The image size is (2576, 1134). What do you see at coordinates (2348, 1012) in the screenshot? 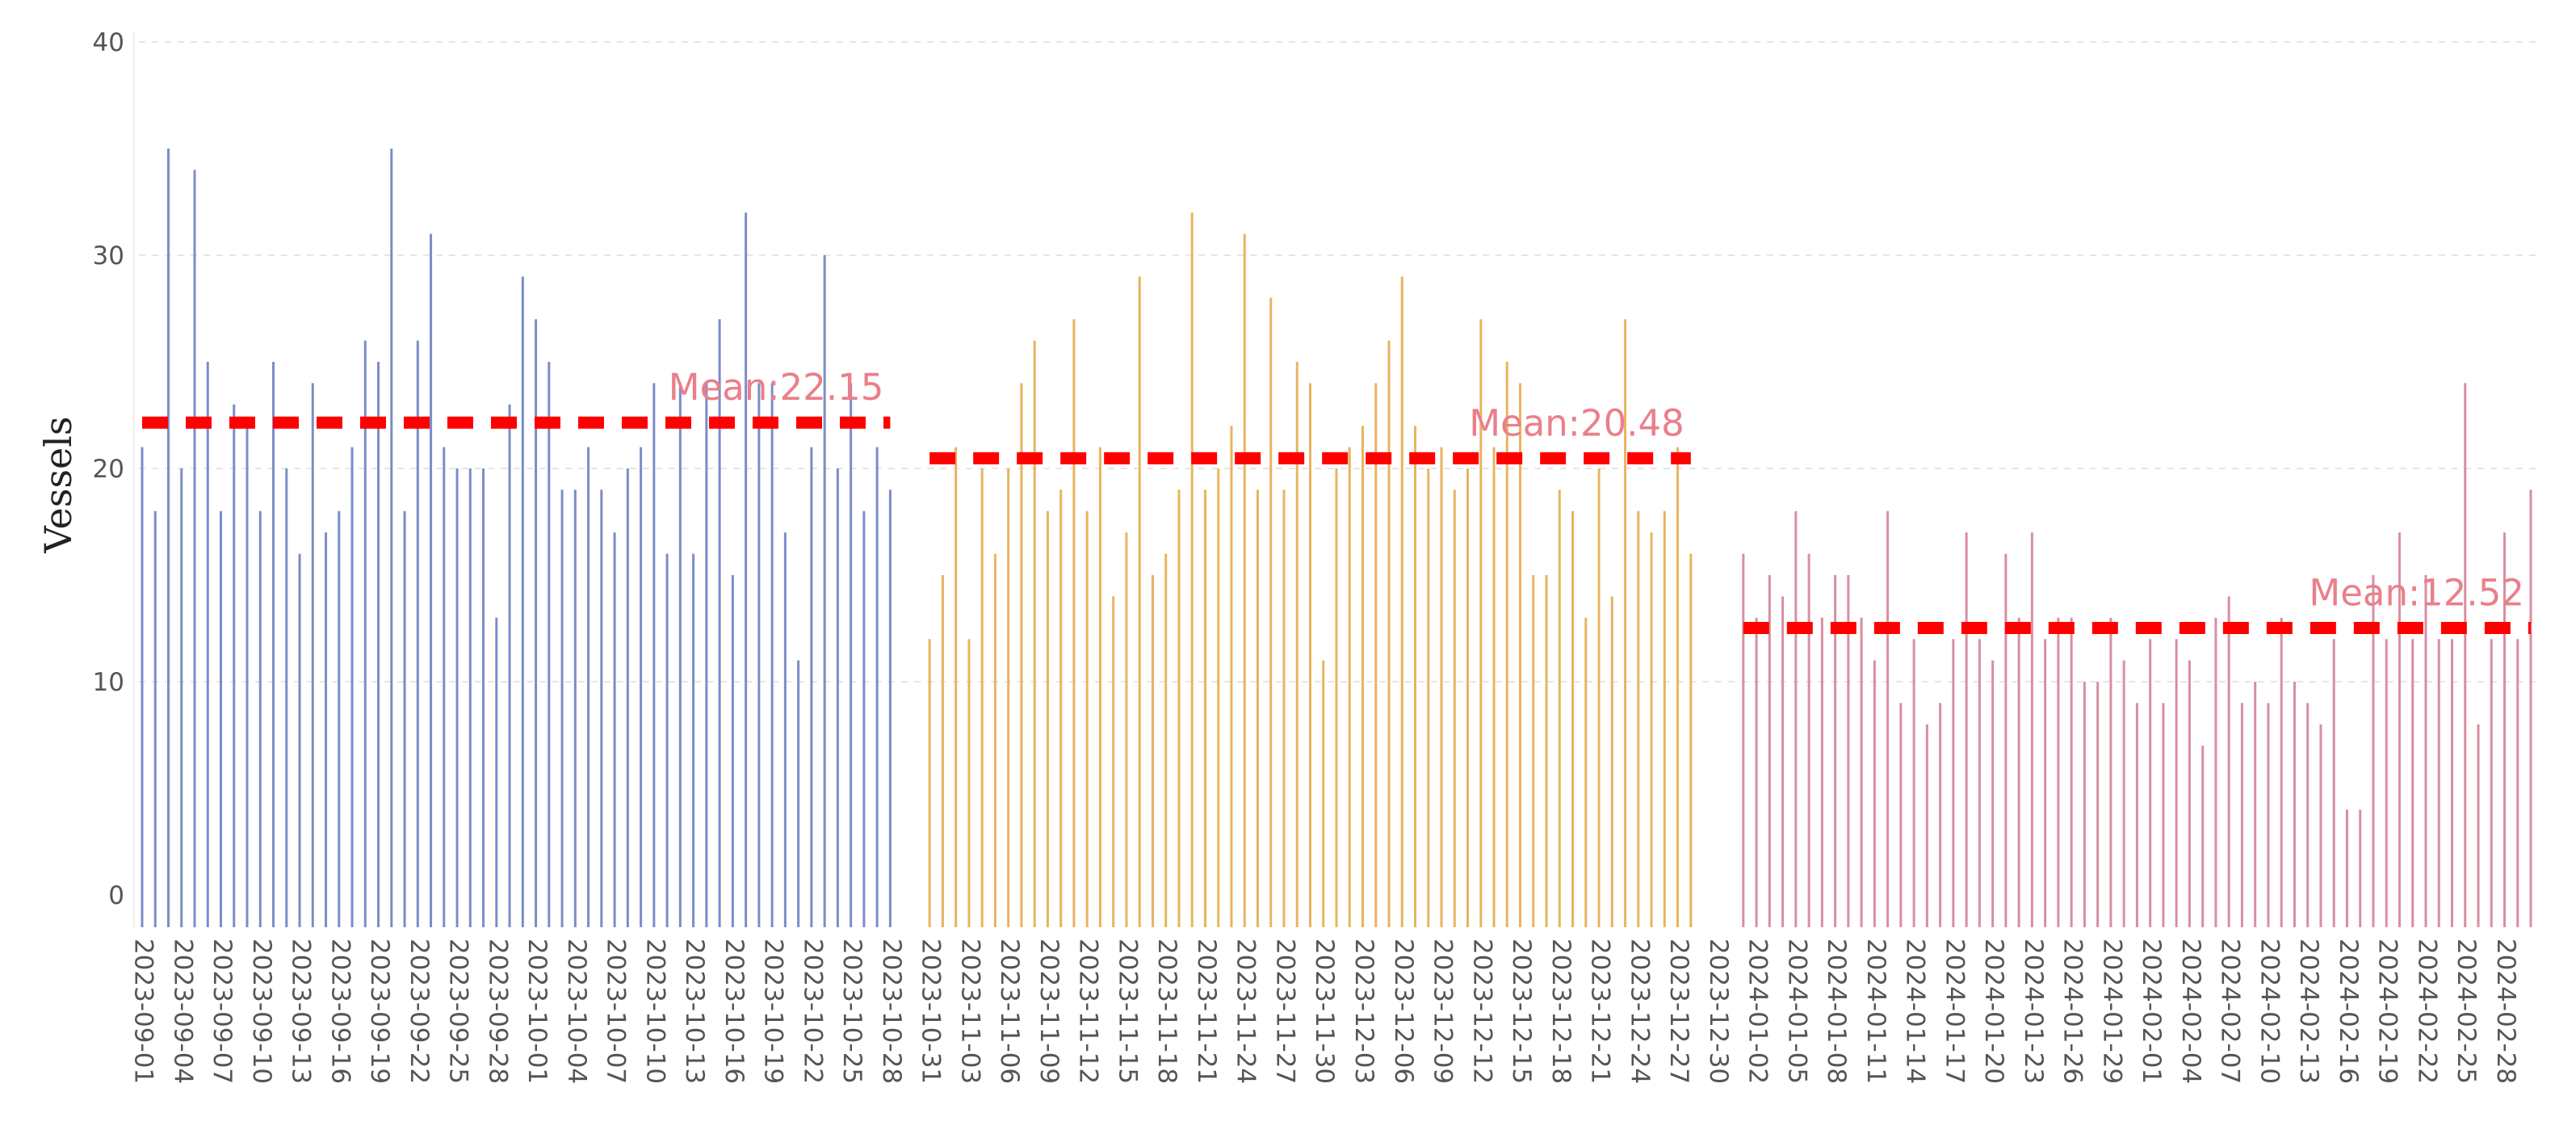
I see `x-tick-label: 2024-02-16` at bounding box center [2348, 1012].